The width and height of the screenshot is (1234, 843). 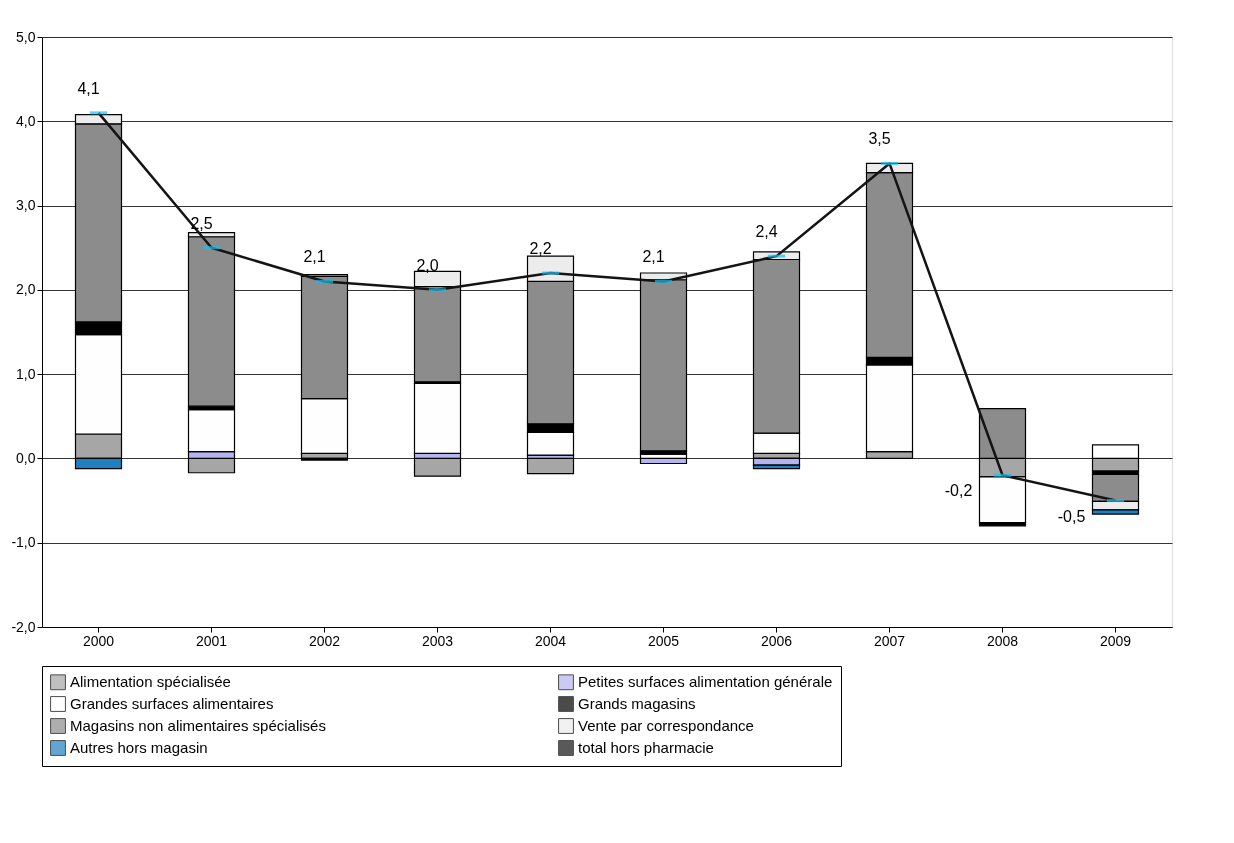 What do you see at coordinates (550, 640) in the screenshot?
I see `x-tick-label: 2004` at bounding box center [550, 640].